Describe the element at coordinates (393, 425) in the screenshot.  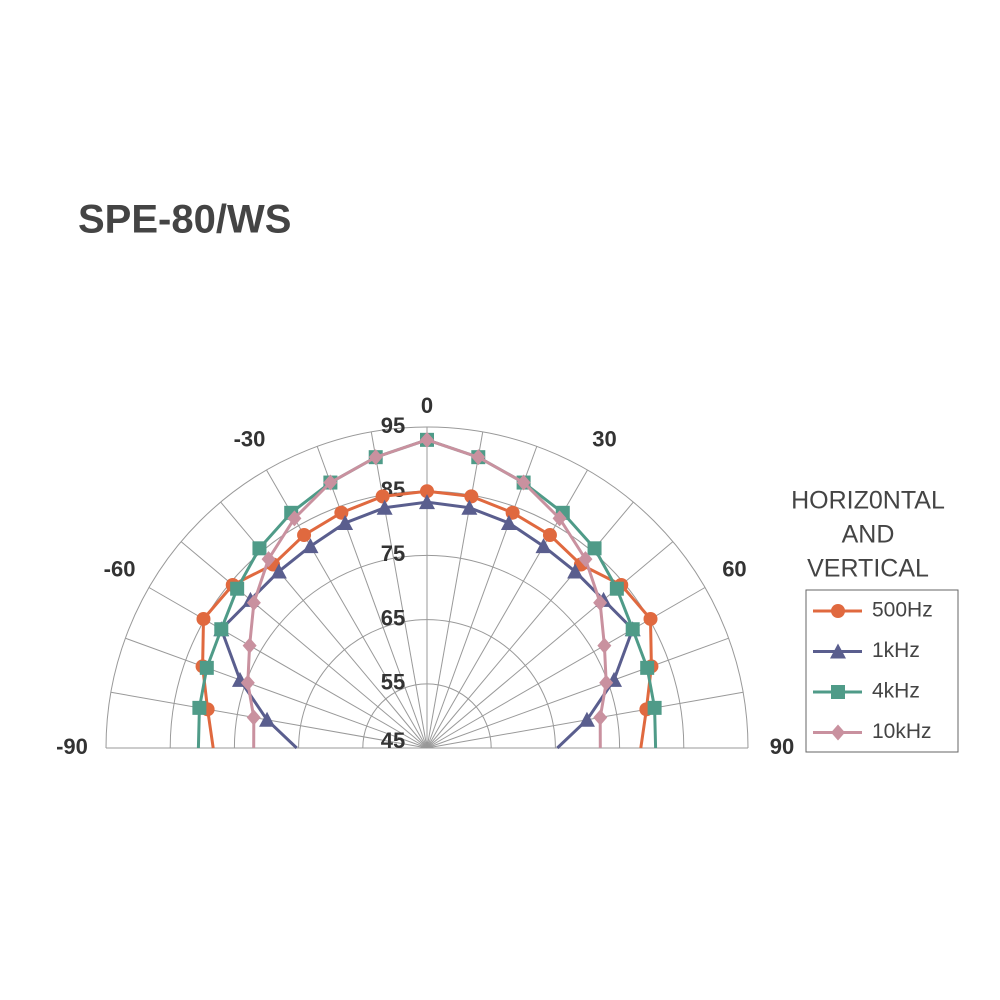
I see `radius-tick-label: 95` at that location.